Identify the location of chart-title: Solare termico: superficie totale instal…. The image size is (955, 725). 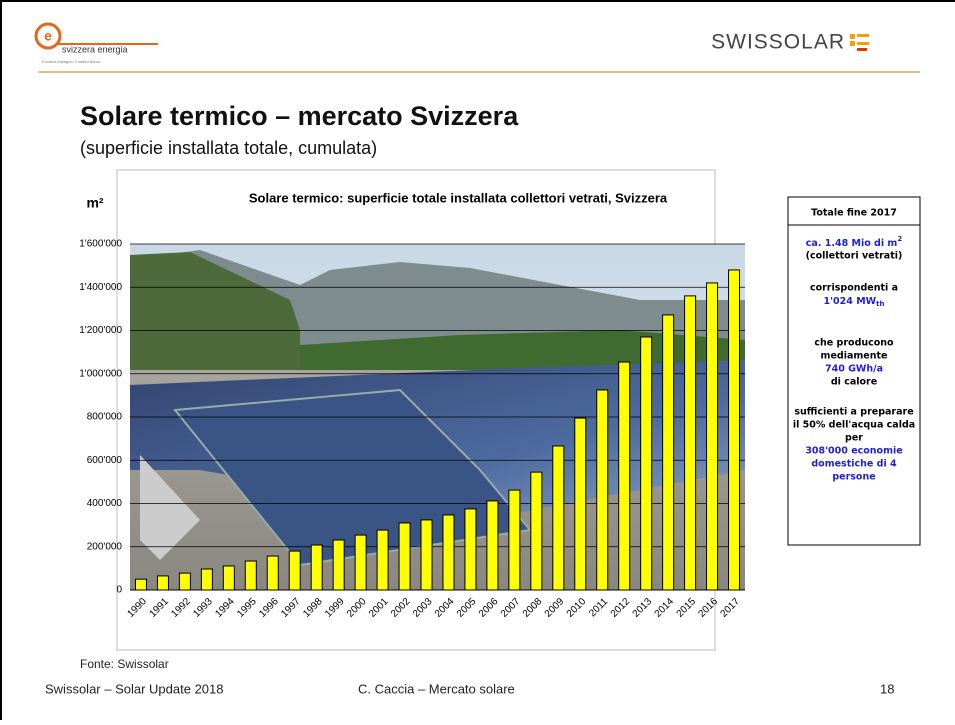
(458, 197).